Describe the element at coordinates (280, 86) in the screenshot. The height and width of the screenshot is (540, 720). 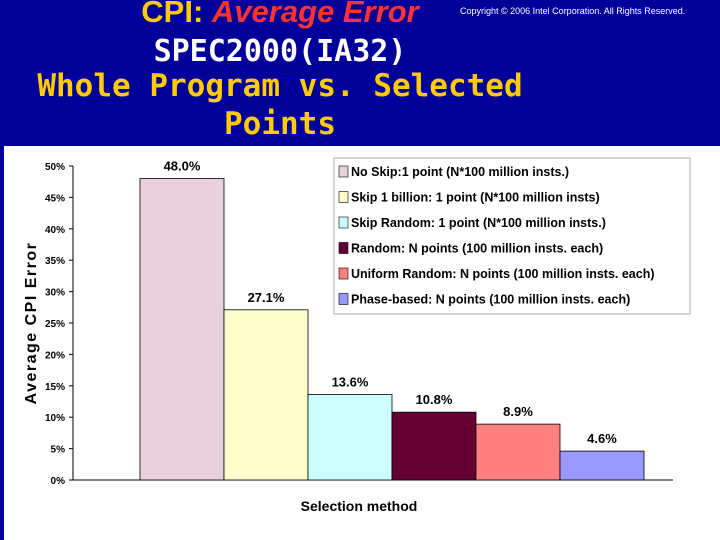
I see `slide-subtitle-line3: Whole Program vs. Selected` at that location.